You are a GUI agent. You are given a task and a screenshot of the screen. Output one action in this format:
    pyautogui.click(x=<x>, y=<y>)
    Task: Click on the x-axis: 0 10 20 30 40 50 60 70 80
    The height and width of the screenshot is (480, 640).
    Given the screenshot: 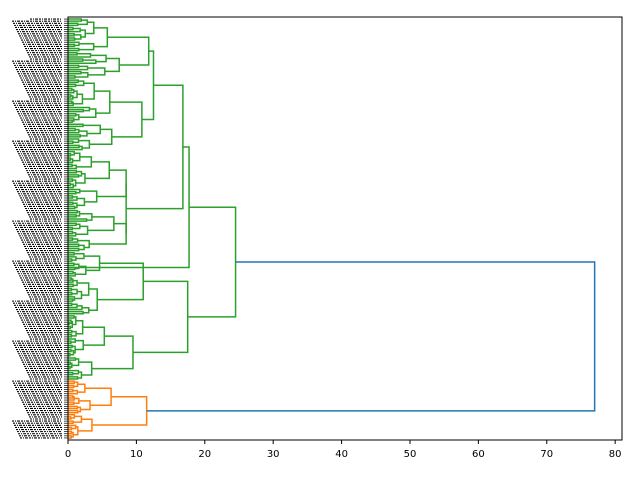 What is the action you would take?
    pyautogui.click(x=343, y=450)
    